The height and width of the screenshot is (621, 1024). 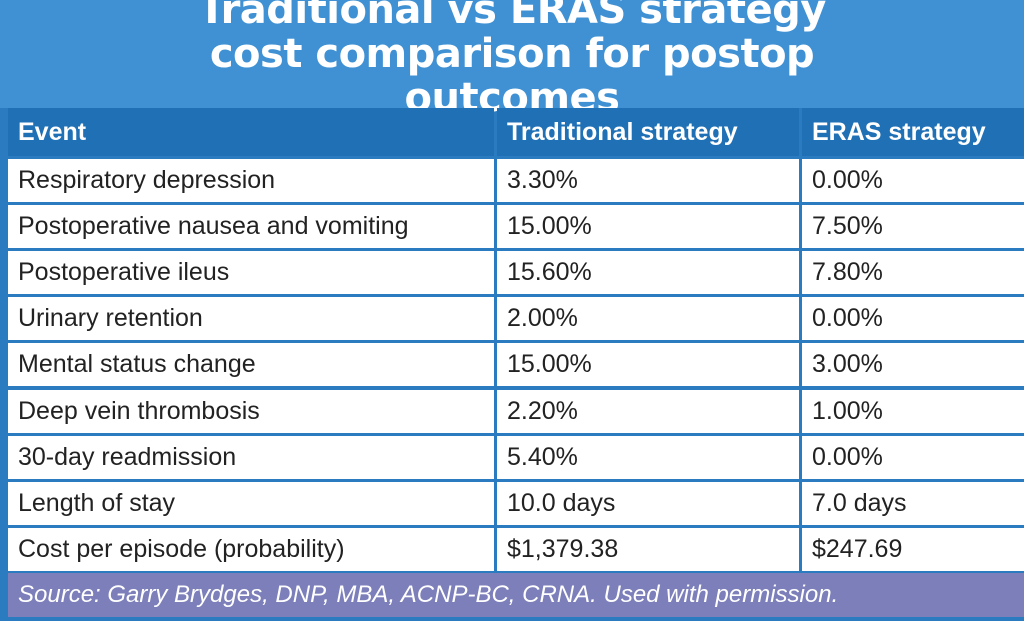 I want to click on header-row: Event Traditional strategy ERAS strategy, so click(x=512, y=132).